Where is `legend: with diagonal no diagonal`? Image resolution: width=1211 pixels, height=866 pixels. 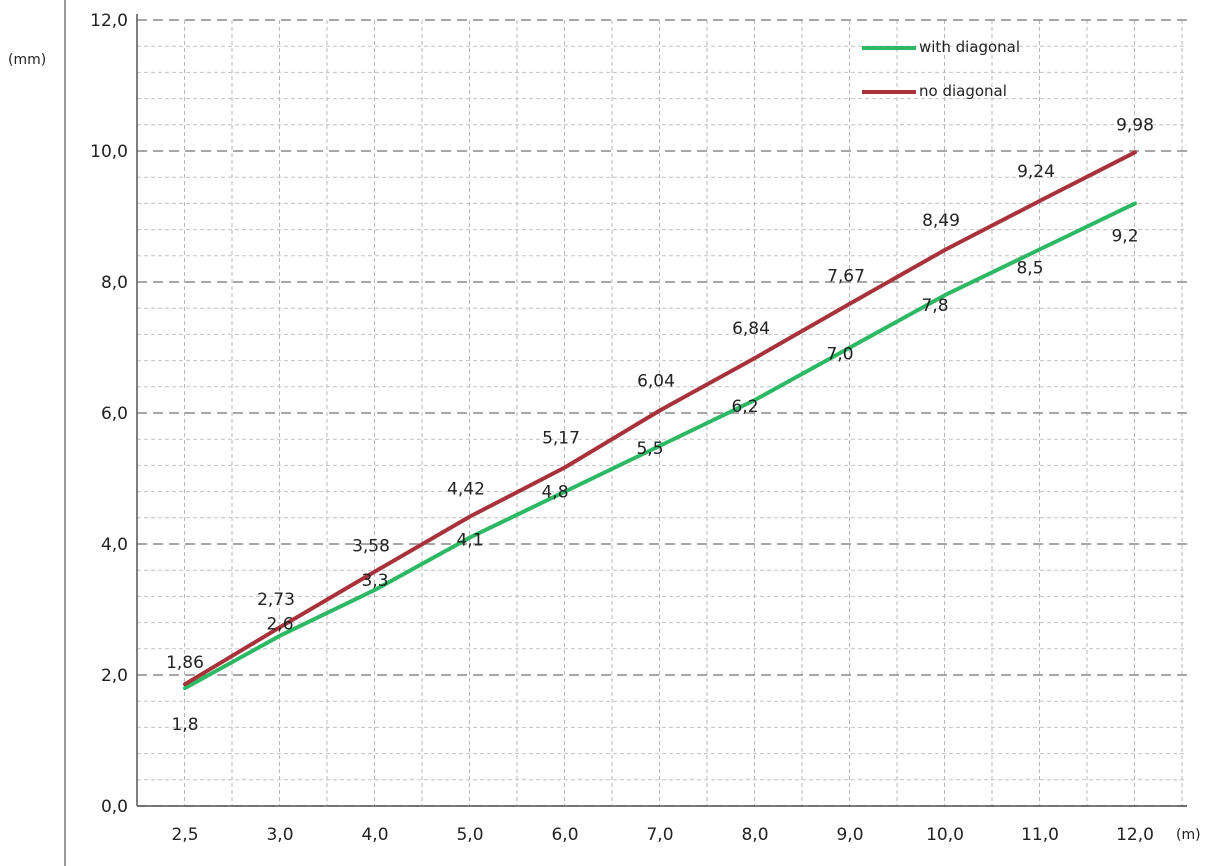 legend: with diagonal no diagonal is located at coordinates (941, 69).